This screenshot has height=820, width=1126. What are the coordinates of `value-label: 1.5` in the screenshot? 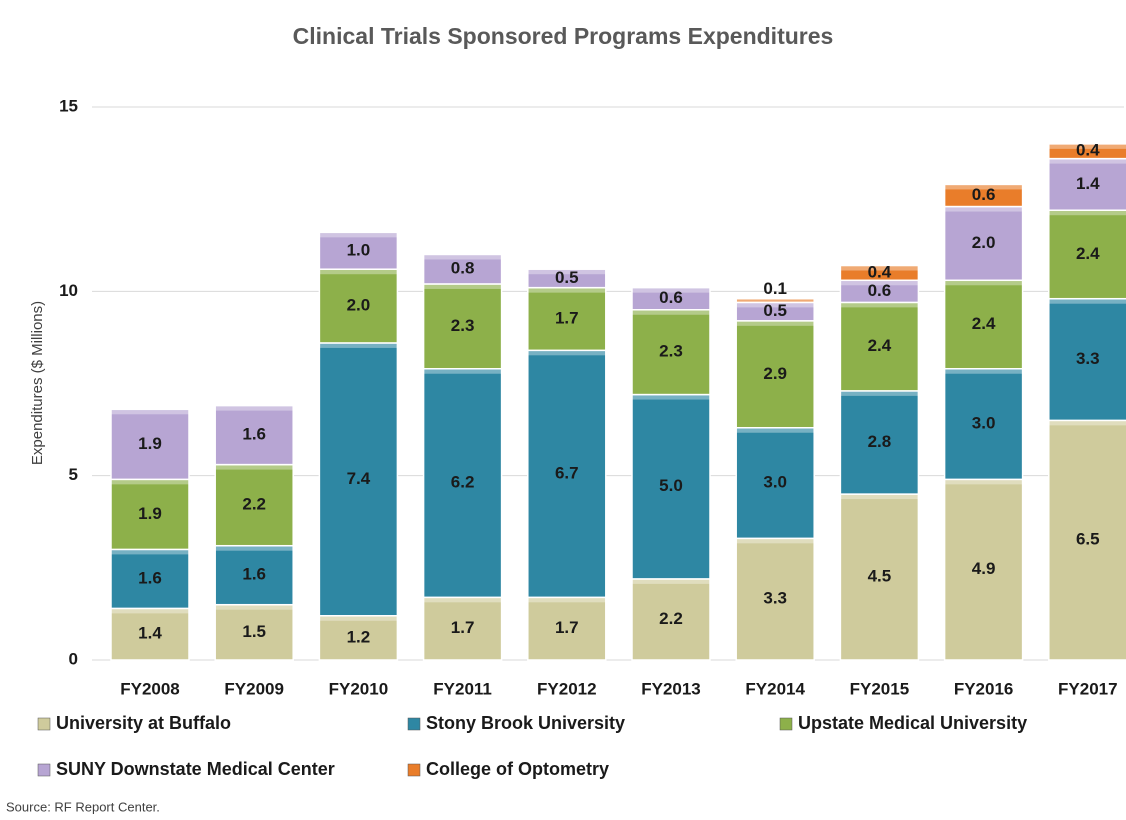 It's located at (254, 631).